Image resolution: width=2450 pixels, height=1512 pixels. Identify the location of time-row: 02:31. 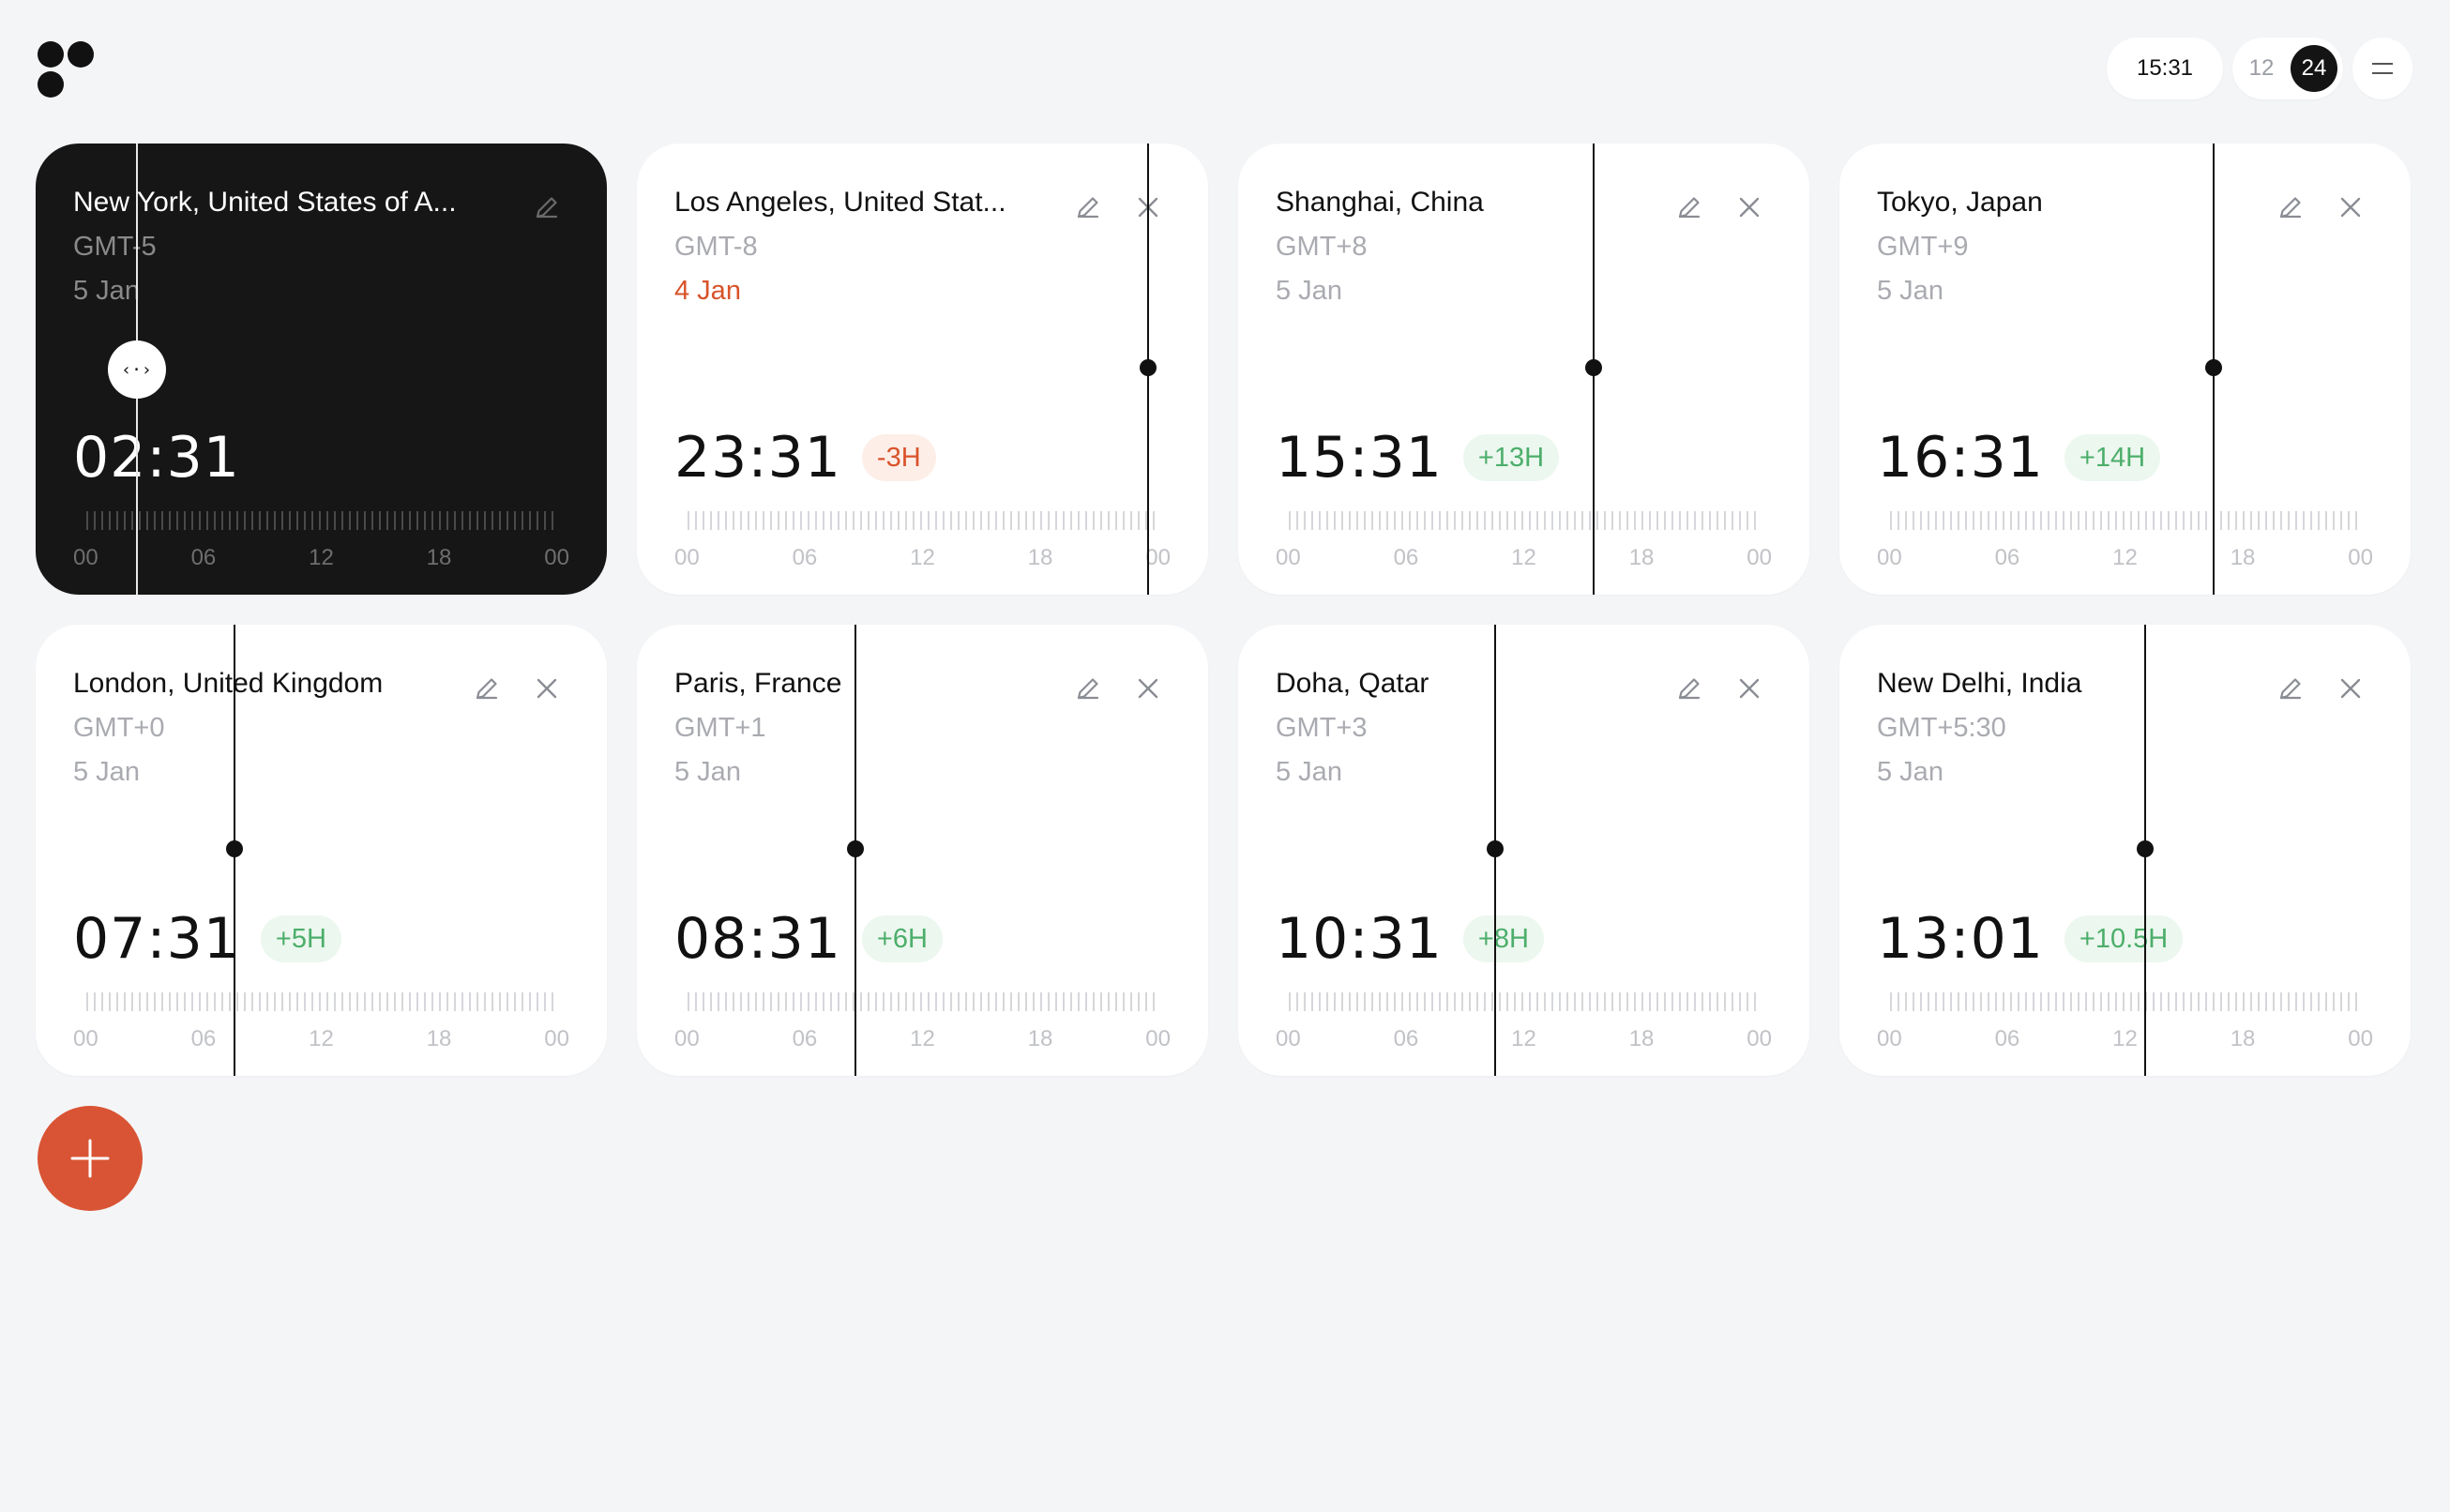
(156, 458).